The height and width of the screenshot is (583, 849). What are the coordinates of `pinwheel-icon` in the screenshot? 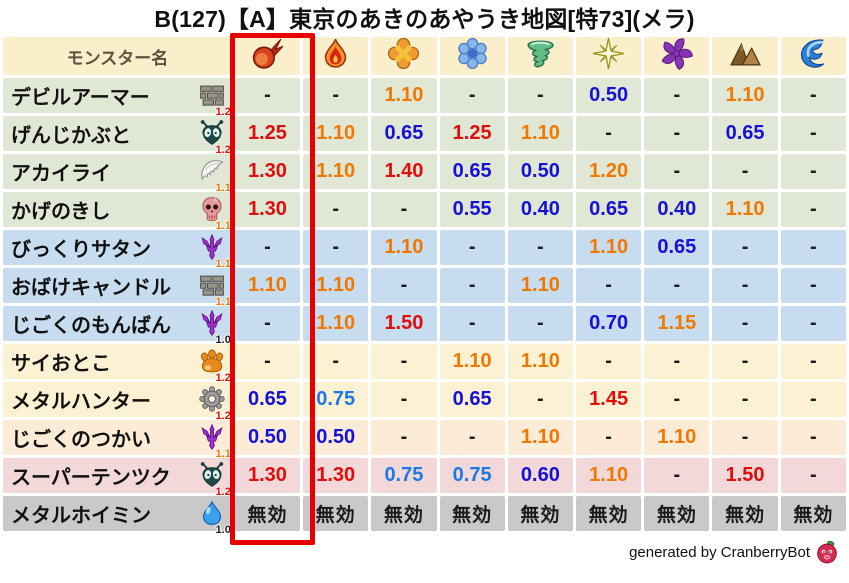 It's located at (677, 53).